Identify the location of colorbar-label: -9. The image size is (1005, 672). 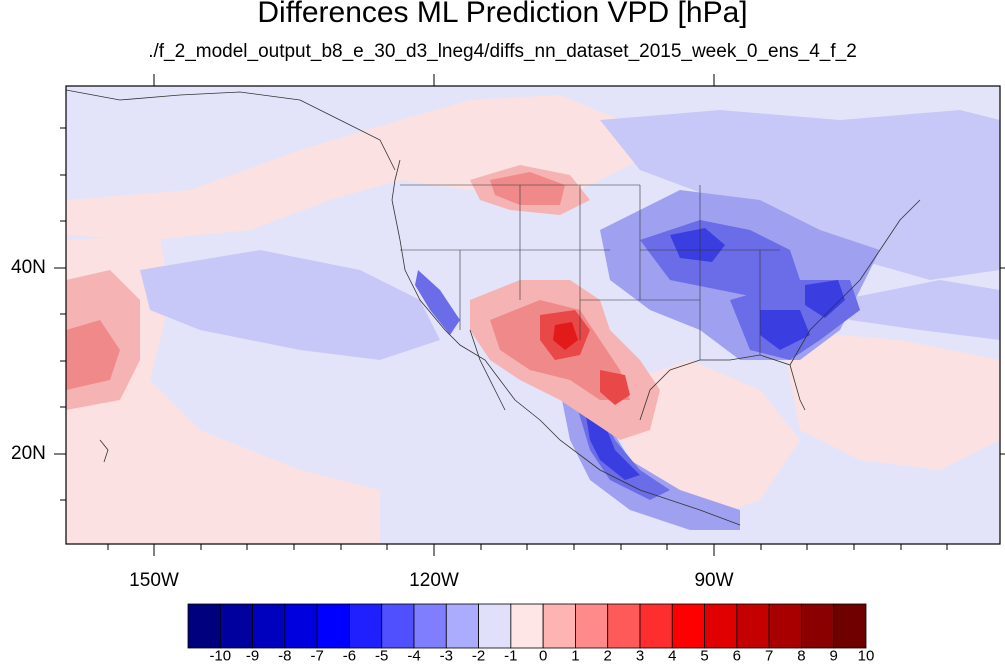
(252, 656).